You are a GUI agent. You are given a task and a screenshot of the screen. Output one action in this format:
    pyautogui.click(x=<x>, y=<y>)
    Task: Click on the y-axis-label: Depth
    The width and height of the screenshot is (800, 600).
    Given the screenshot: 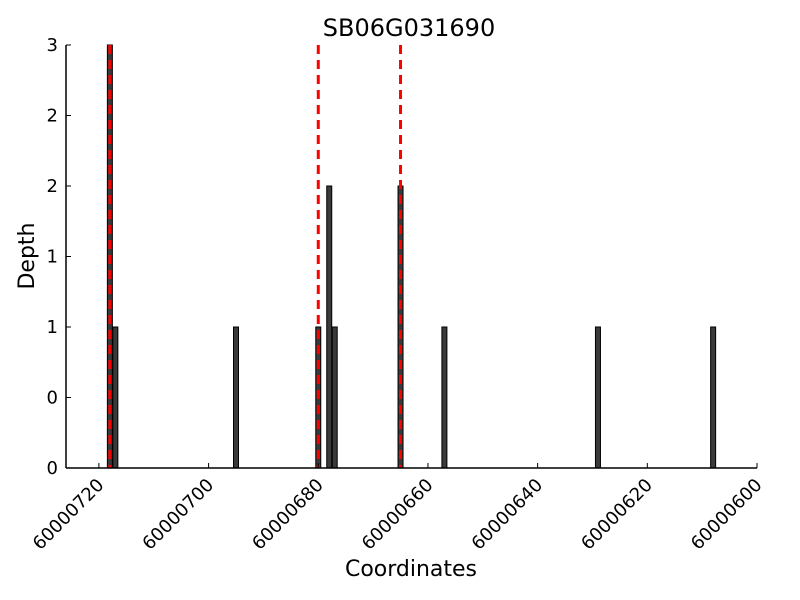 What is the action you would take?
    pyautogui.click(x=27, y=255)
    